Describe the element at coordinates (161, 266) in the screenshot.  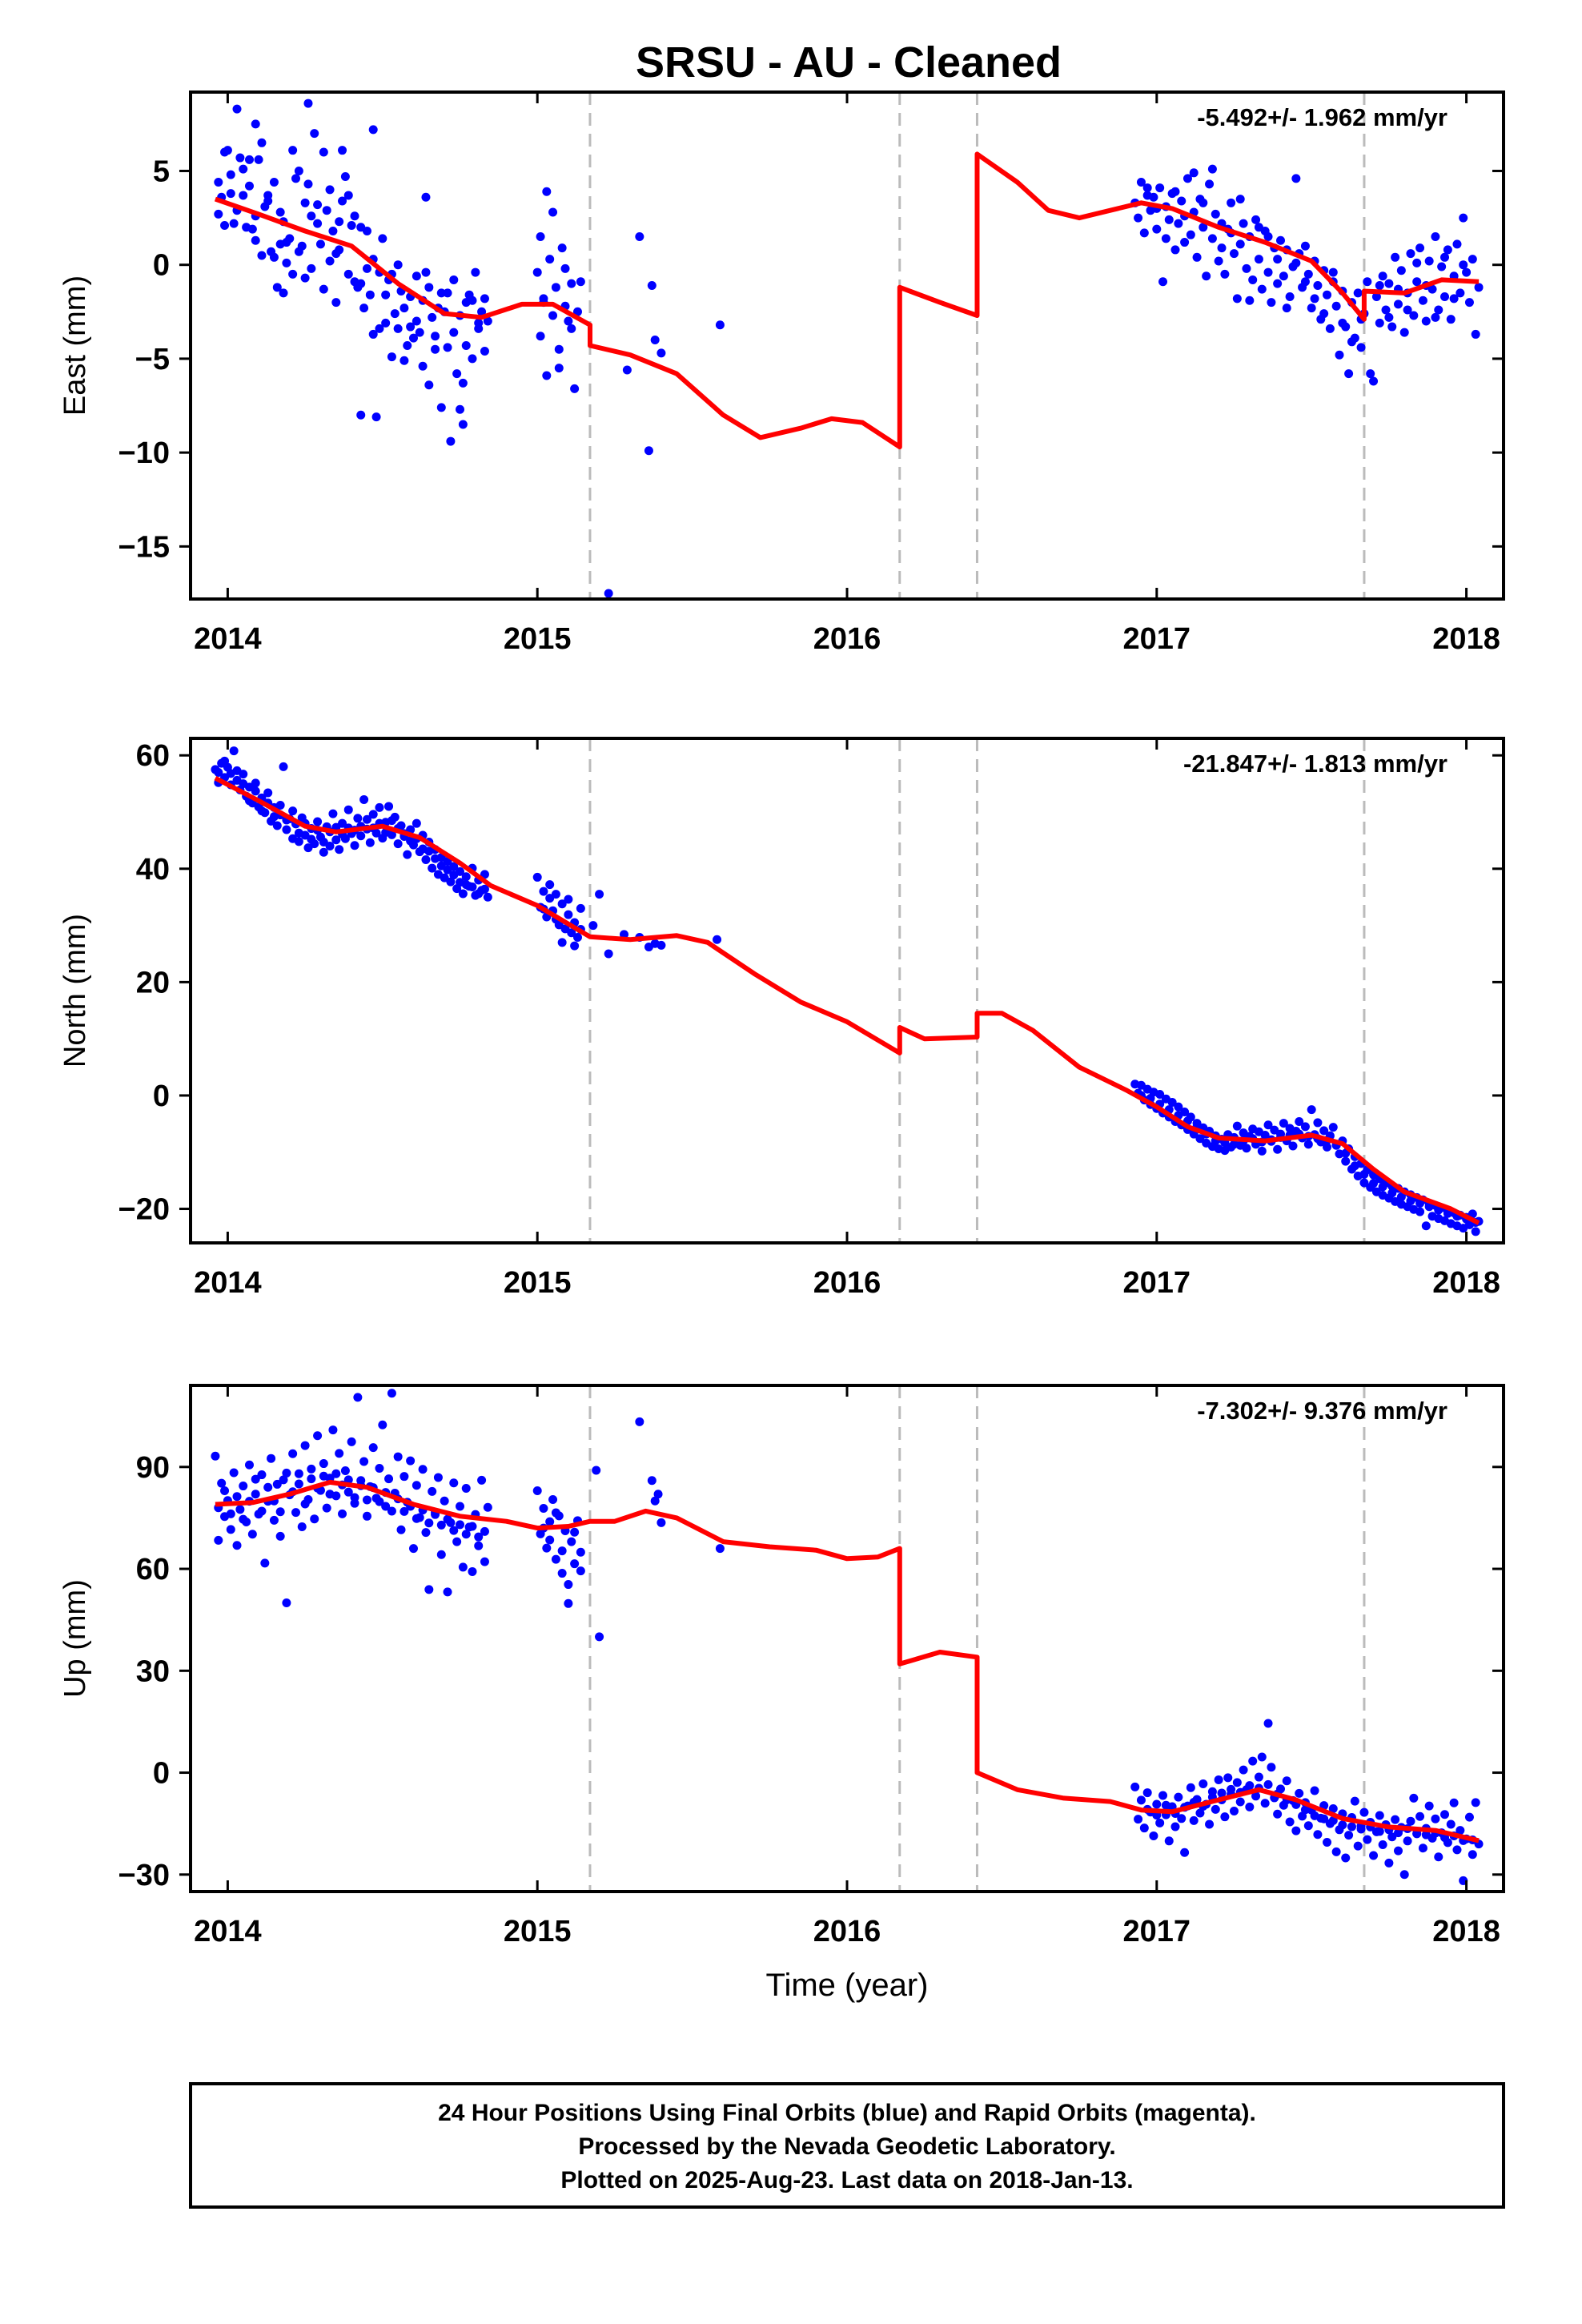
I see `east-y-tick-label: 0` at that location.